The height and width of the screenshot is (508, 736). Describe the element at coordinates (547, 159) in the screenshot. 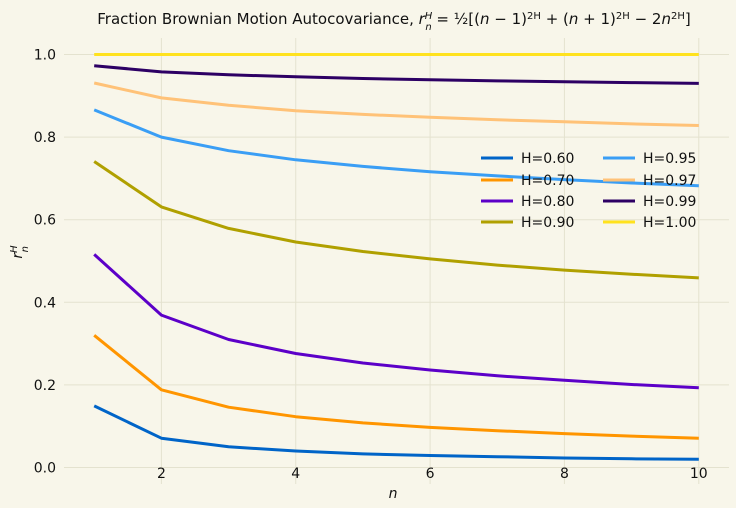

I see `legend-label: H=0.60` at that location.